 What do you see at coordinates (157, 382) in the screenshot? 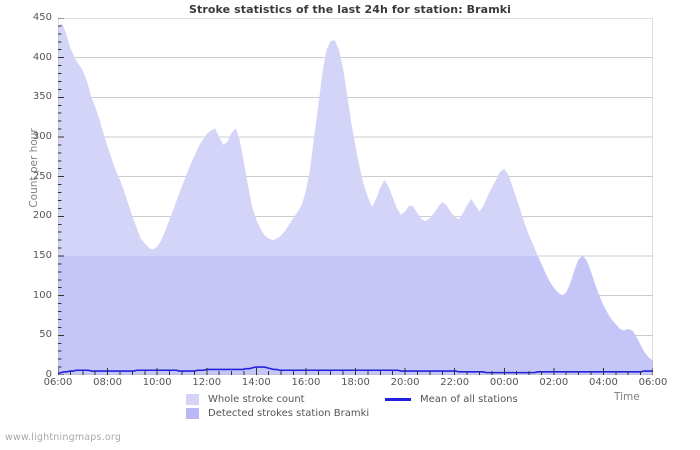
I see `x-tick-label: 10:00` at bounding box center [157, 382].